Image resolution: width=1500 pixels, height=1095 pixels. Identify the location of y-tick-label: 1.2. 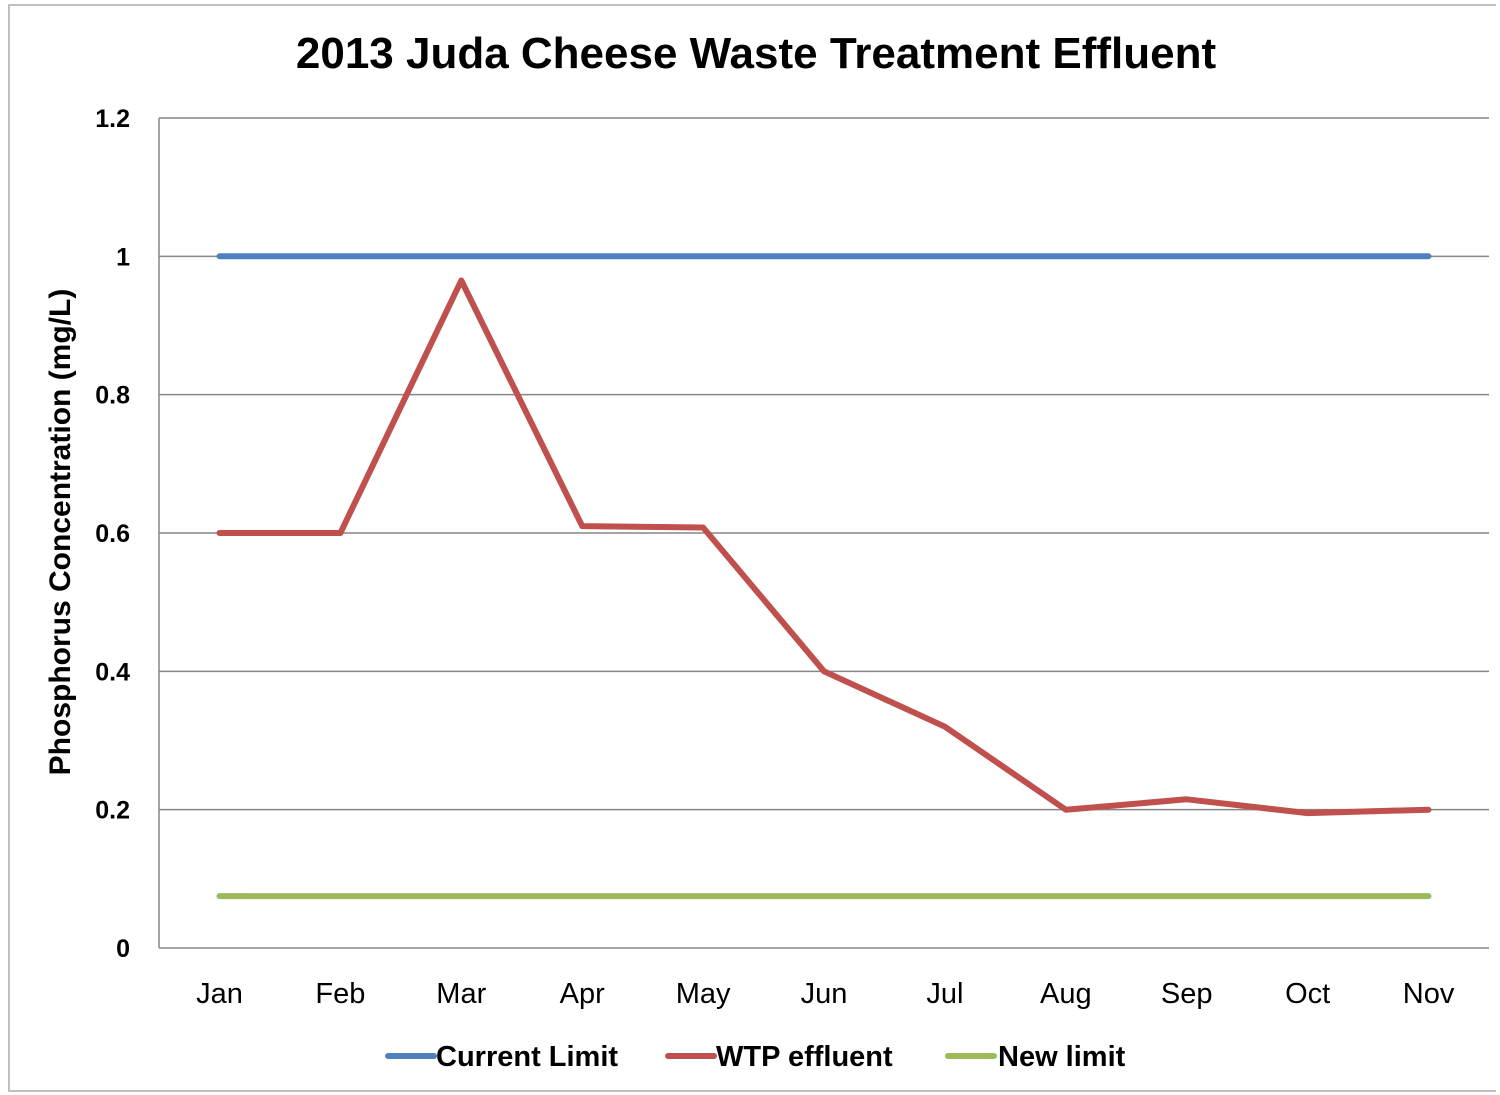
(112, 119).